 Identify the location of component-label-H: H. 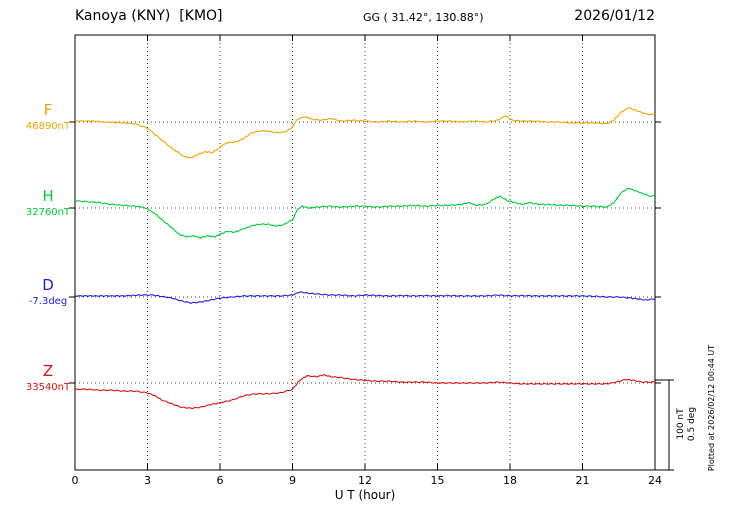
(48, 196).